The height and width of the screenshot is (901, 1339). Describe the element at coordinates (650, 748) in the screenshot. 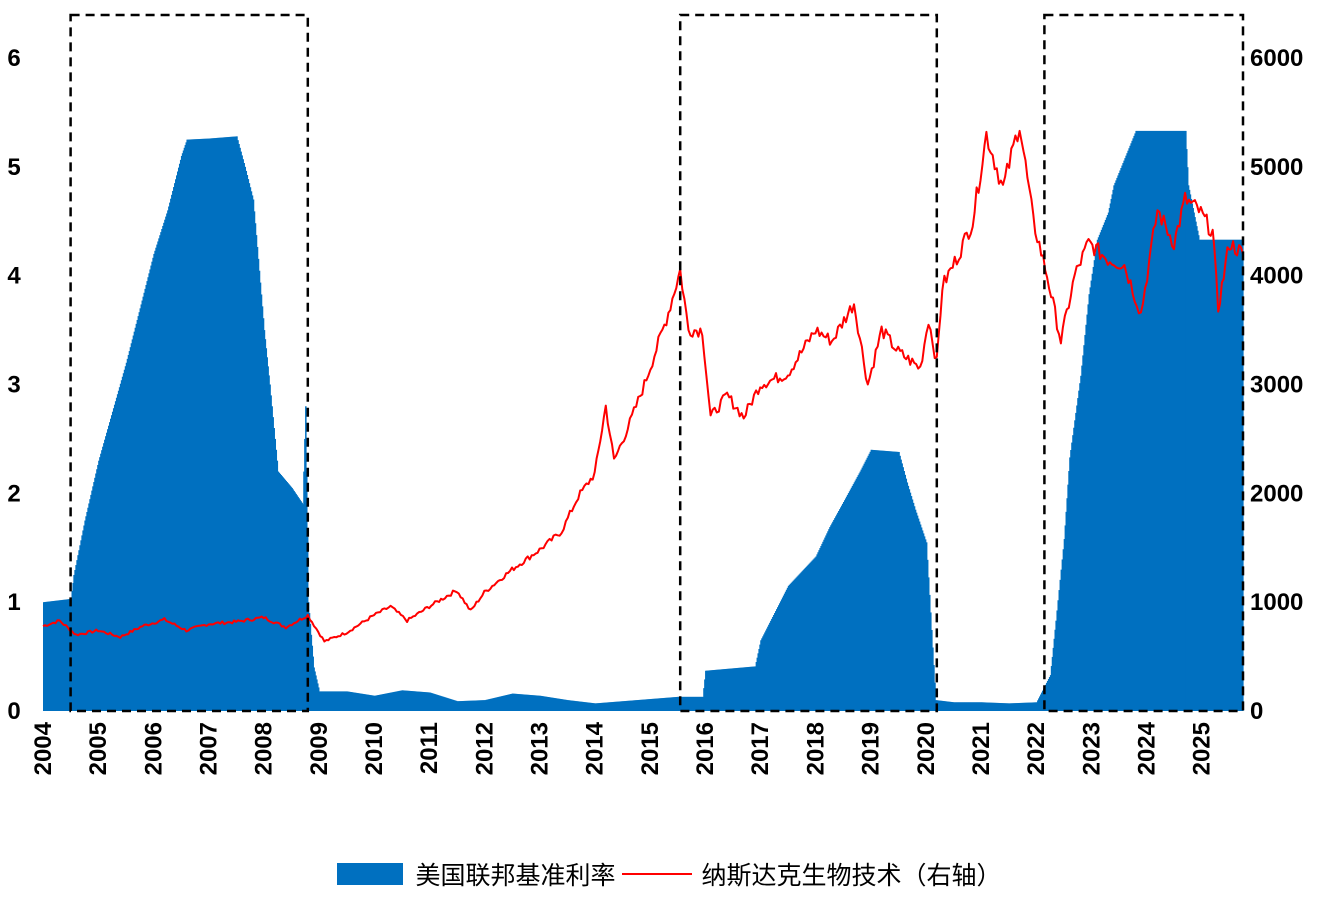

I see `x-tick-label: 2015` at that location.